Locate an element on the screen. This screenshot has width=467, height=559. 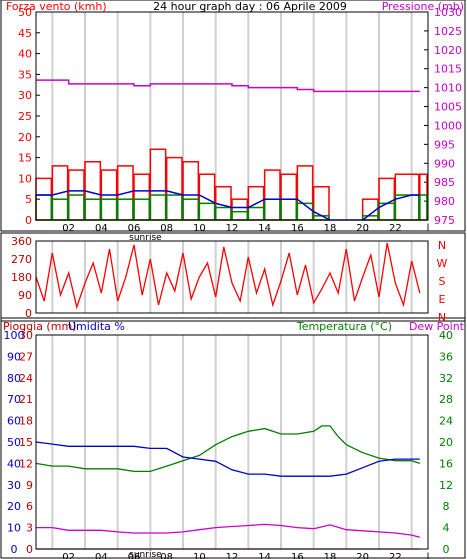
temperature-line is located at coordinates (228, 449).